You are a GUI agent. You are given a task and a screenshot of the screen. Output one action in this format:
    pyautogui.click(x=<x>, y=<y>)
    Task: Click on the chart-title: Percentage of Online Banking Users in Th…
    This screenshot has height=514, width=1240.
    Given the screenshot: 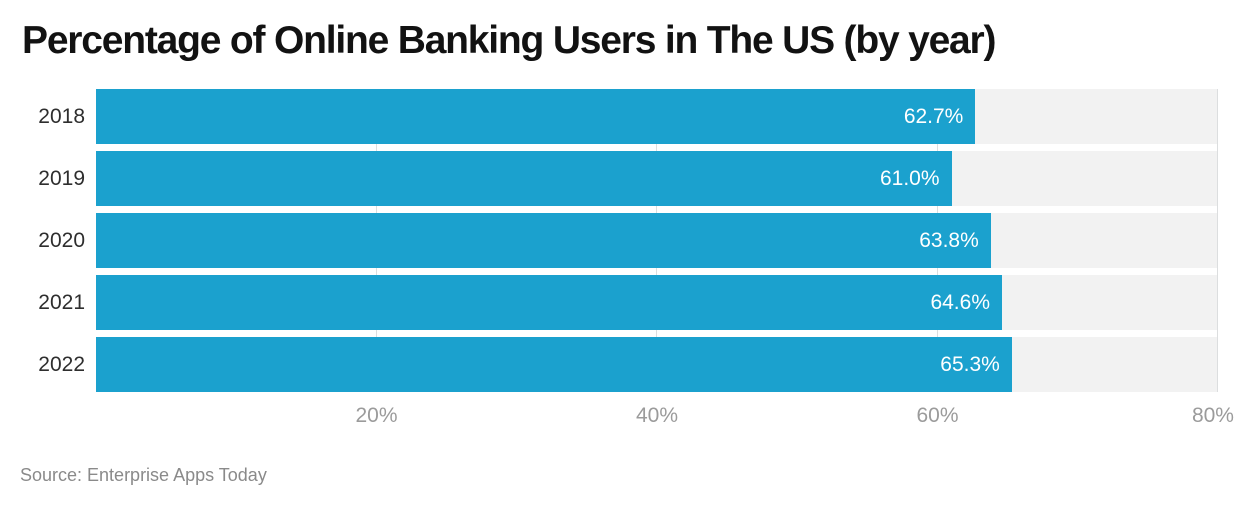 What is the action you would take?
    pyautogui.click(x=509, y=40)
    